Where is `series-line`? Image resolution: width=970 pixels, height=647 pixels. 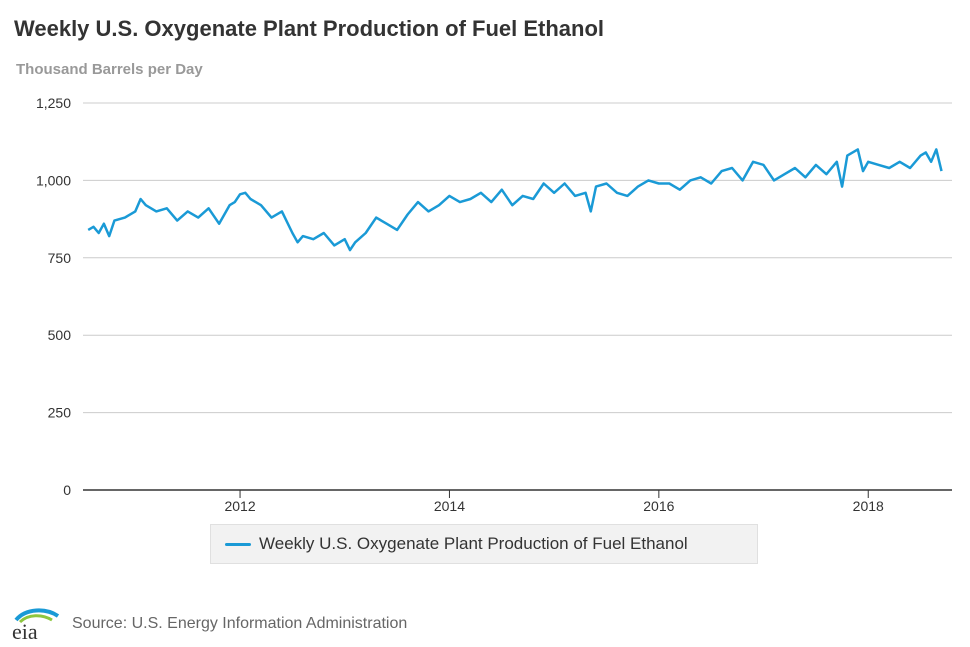
series-line is located at coordinates (515, 200).